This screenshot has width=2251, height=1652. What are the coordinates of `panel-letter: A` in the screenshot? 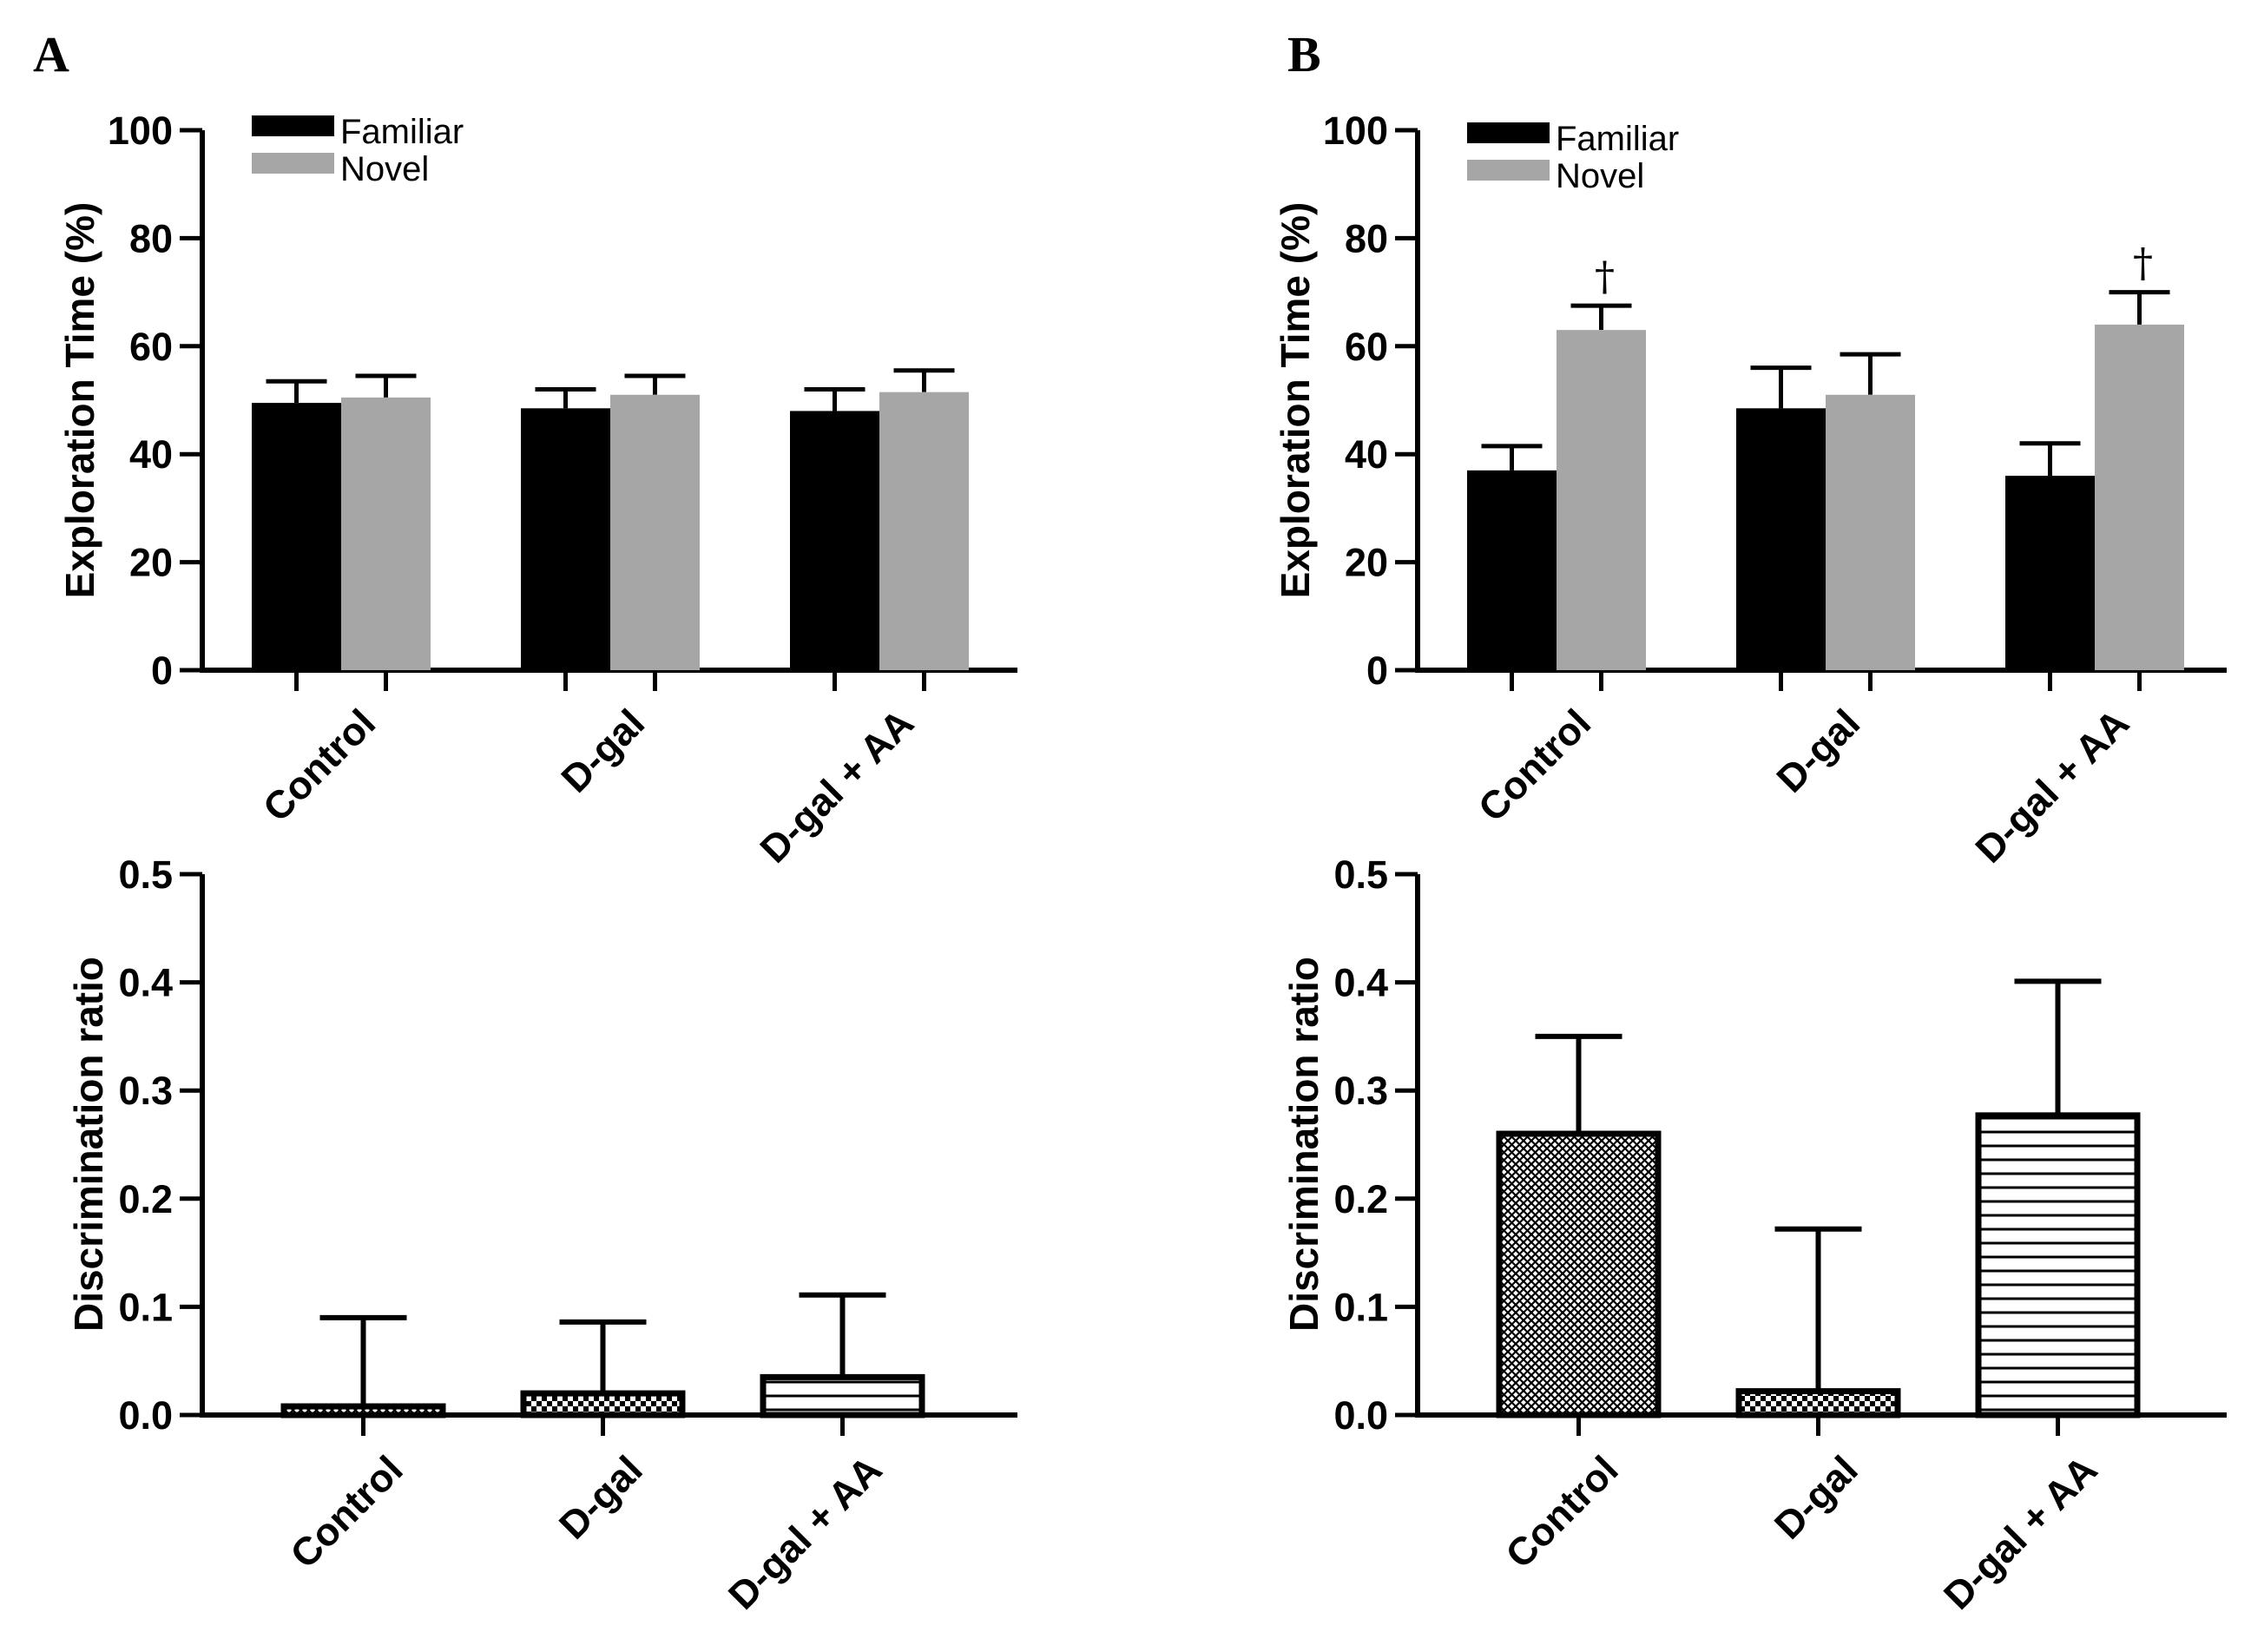 It's located at (51, 54).